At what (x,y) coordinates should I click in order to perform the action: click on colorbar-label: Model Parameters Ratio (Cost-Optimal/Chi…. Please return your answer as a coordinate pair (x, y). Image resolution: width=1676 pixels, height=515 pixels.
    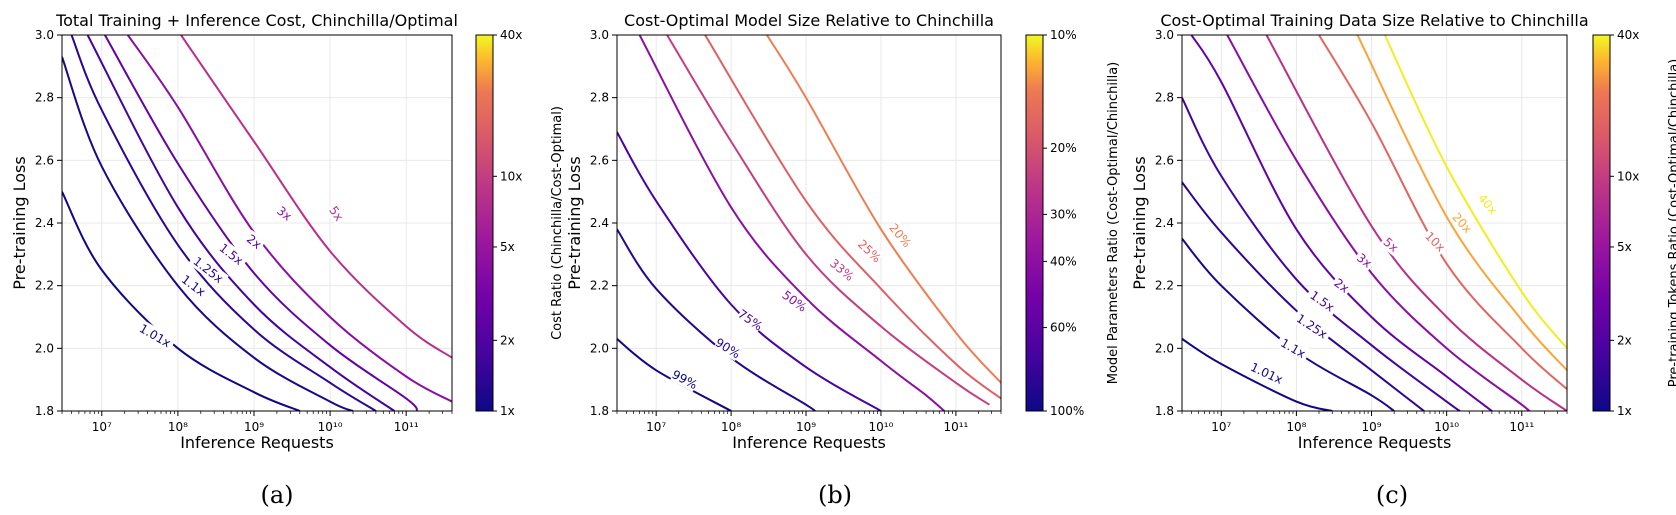
    Looking at the image, I should click on (1113, 223).